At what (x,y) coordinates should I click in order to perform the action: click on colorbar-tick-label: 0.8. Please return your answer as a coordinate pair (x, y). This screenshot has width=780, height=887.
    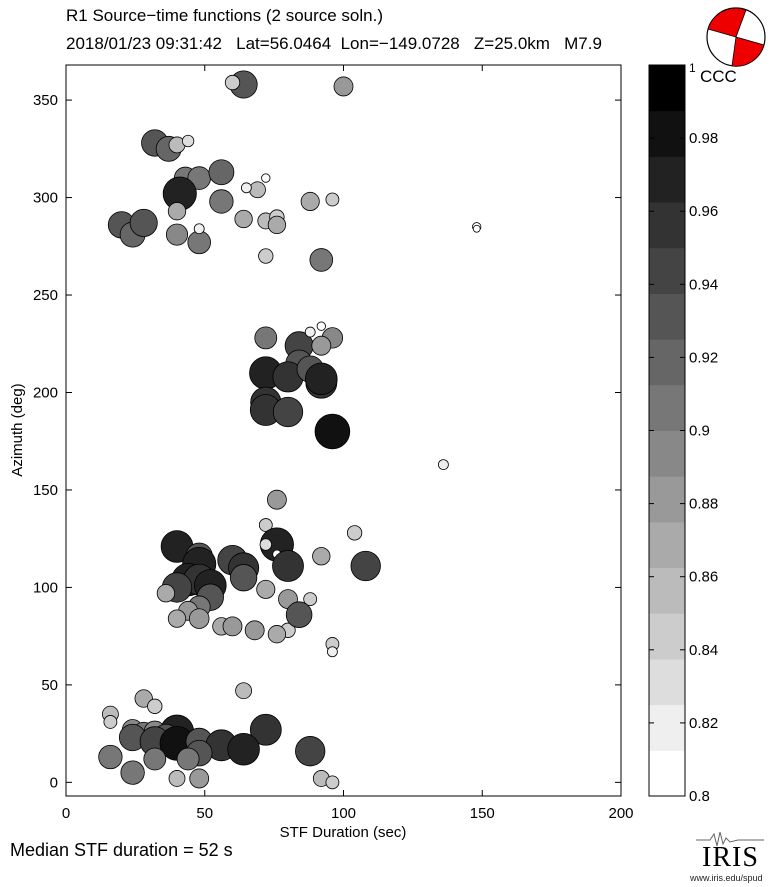
    Looking at the image, I should click on (699, 796).